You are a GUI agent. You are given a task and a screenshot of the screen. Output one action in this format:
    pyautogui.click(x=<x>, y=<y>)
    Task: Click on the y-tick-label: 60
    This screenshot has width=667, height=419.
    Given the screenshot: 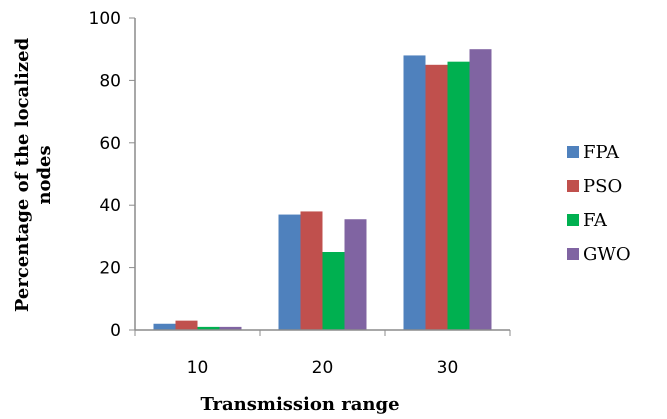 What is the action you would take?
    pyautogui.click(x=110, y=144)
    